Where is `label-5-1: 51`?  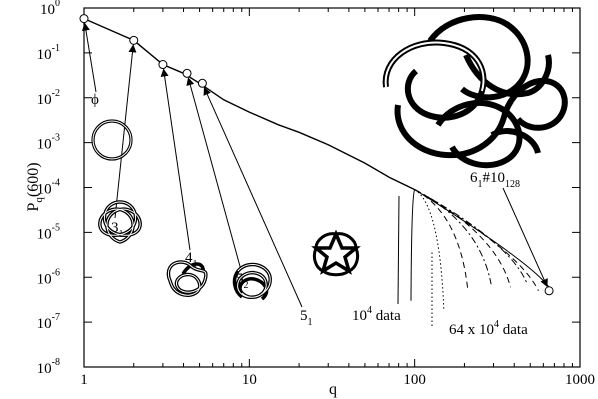 label-5-1: 51 is located at coordinates (306, 318).